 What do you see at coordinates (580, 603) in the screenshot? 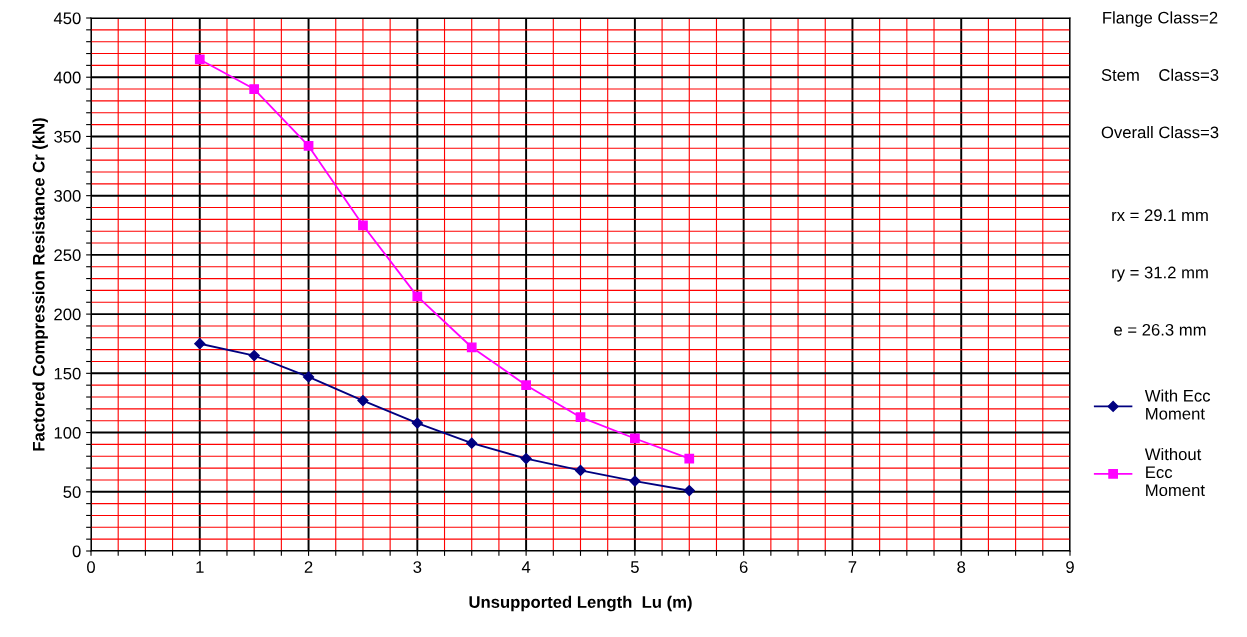
I see `x-axis-title: Unsupported Length Lu (m)` at bounding box center [580, 603].